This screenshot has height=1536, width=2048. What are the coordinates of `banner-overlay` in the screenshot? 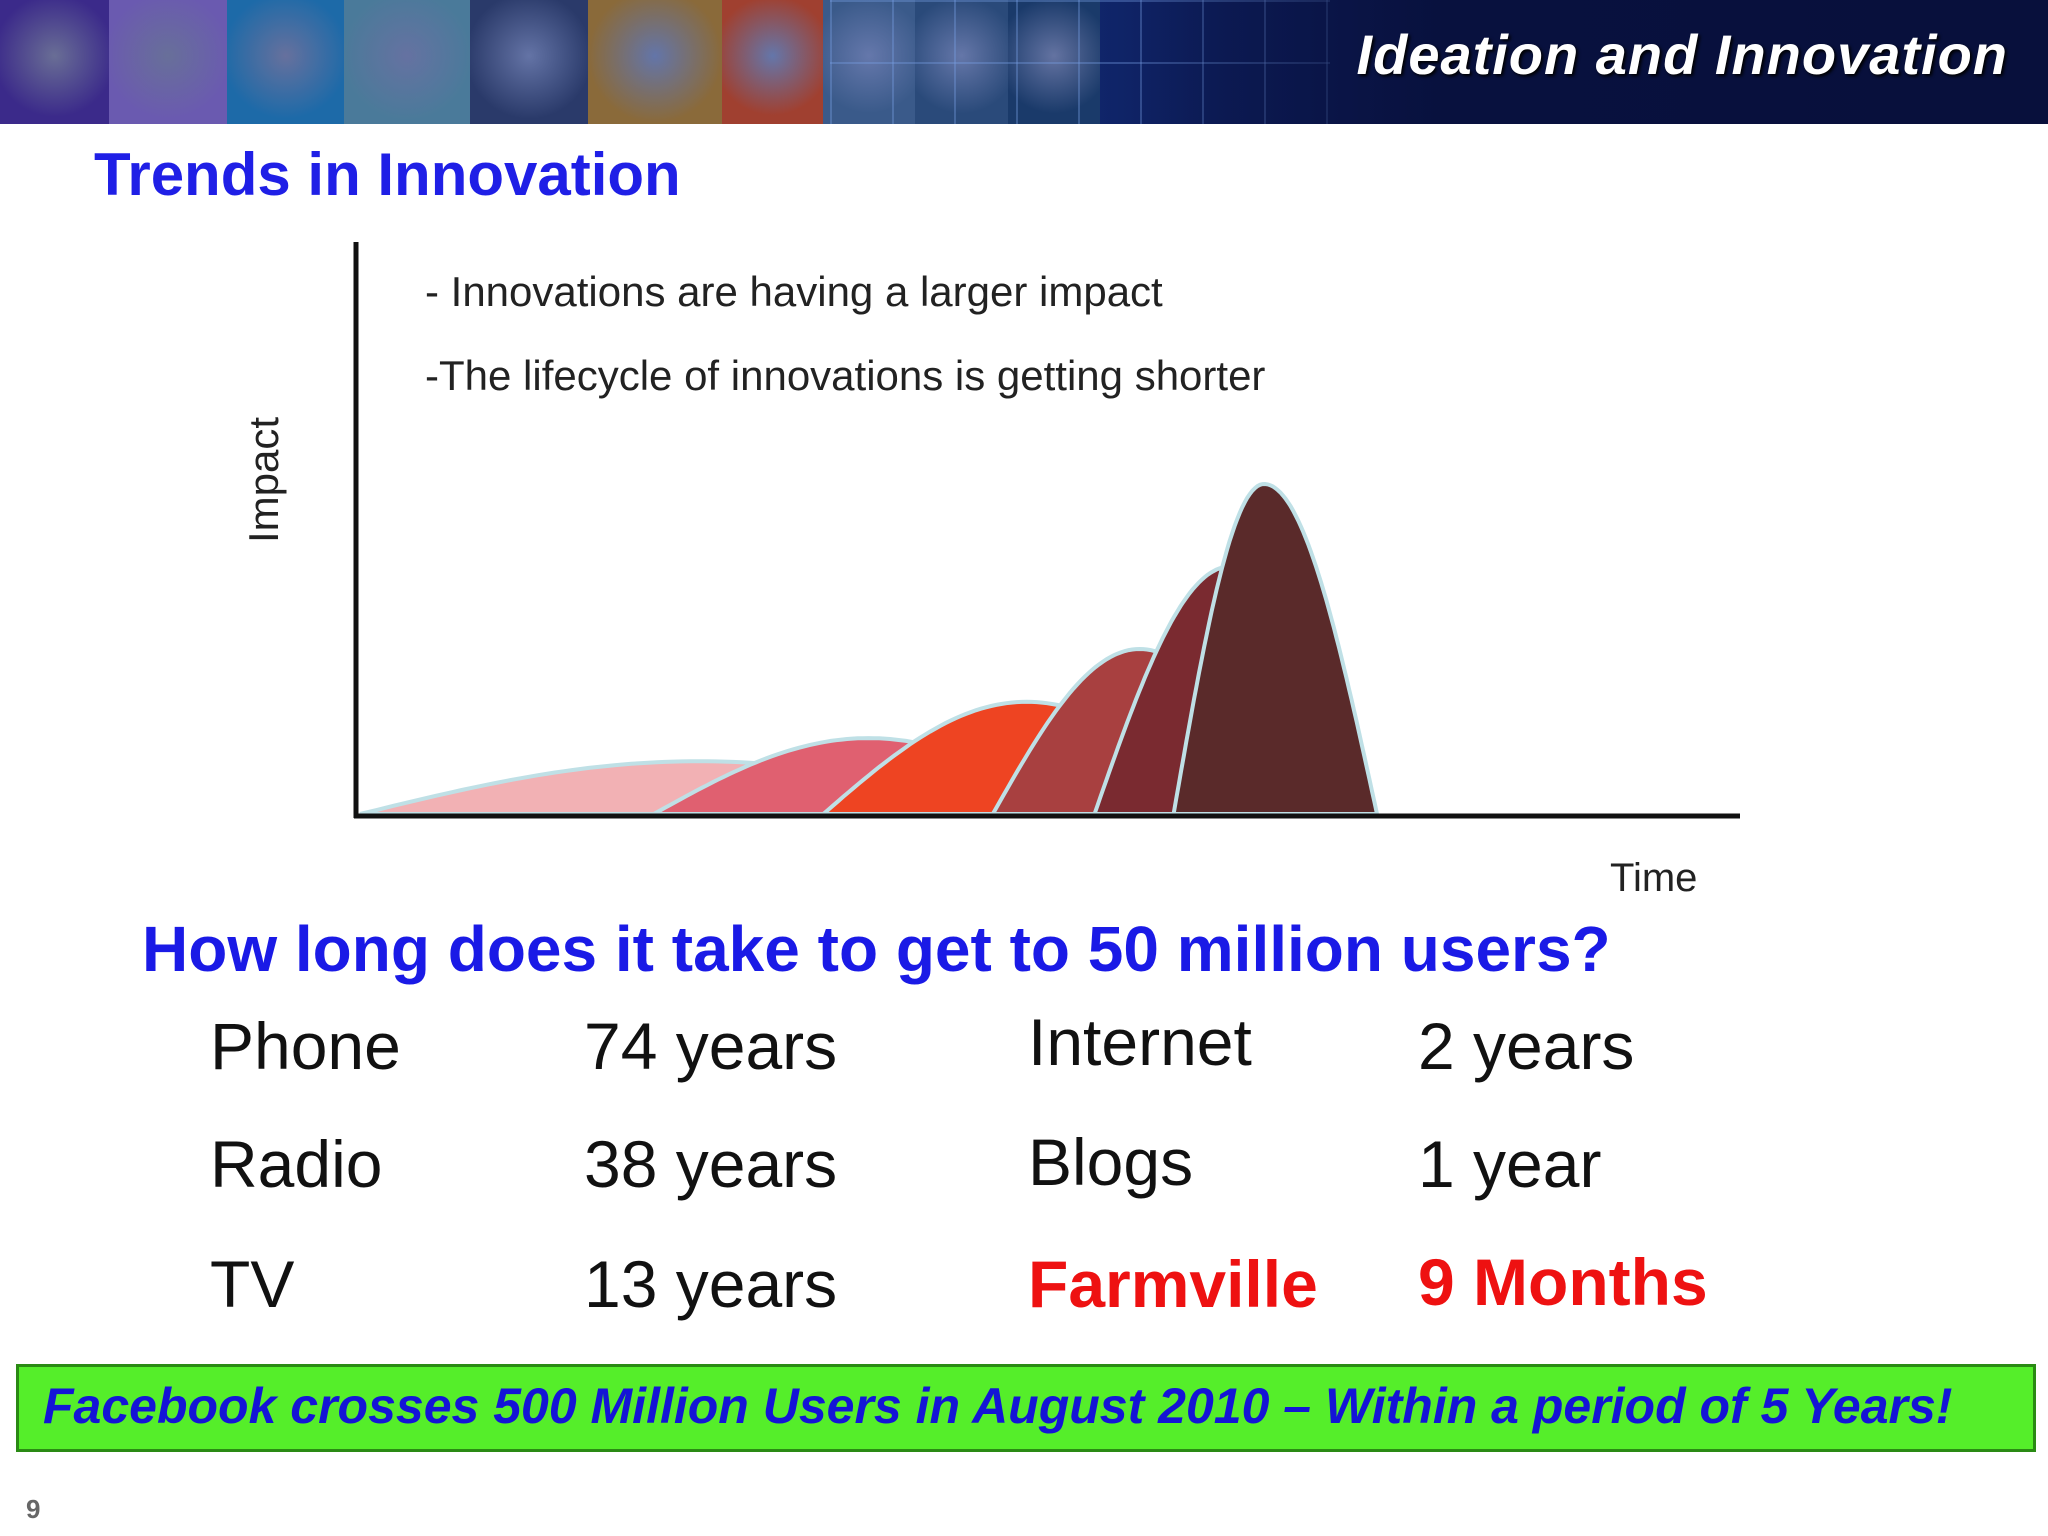 It's located at (1024, 62).